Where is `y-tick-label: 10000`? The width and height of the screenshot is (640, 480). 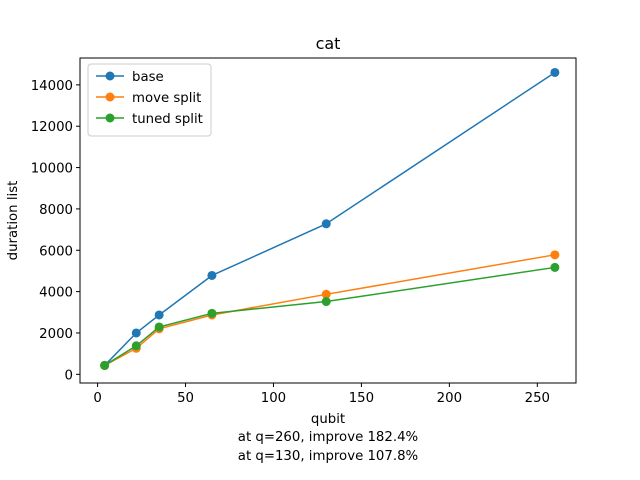
y-tick-label: 10000 is located at coordinates (52, 169).